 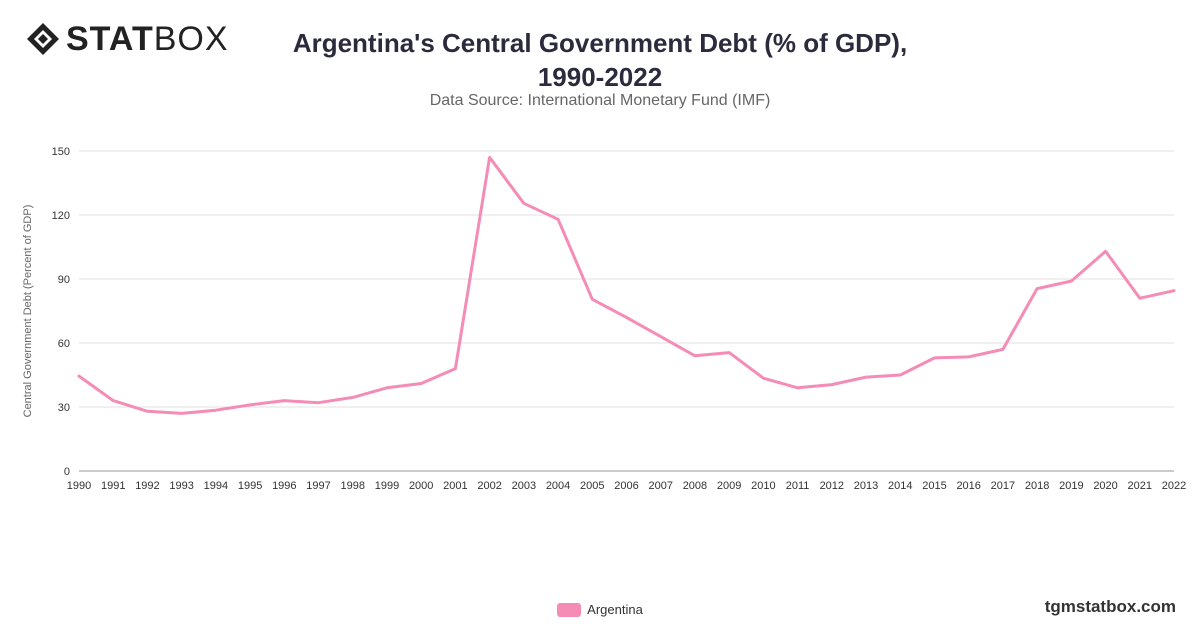 What do you see at coordinates (1140, 486) in the screenshot?
I see `x-tick-label: 2021` at bounding box center [1140, 486].